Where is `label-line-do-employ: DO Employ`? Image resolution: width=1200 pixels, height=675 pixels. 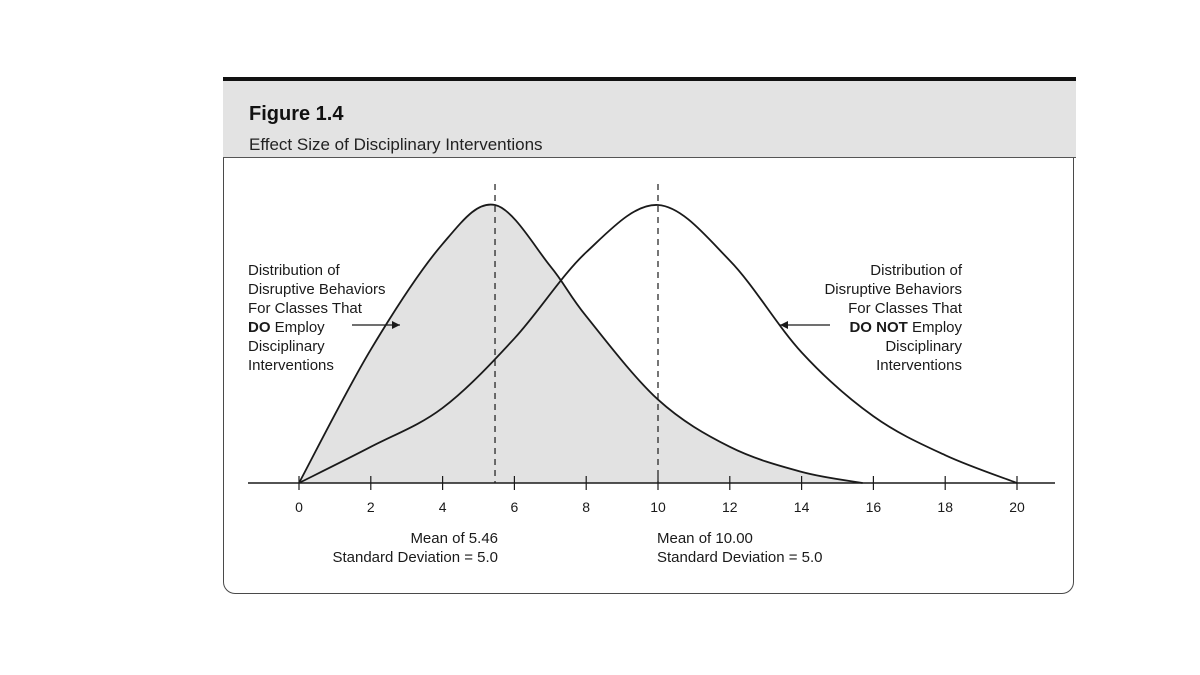 label-line-do-employ: DO Employ is located at coordinates (286, 327).